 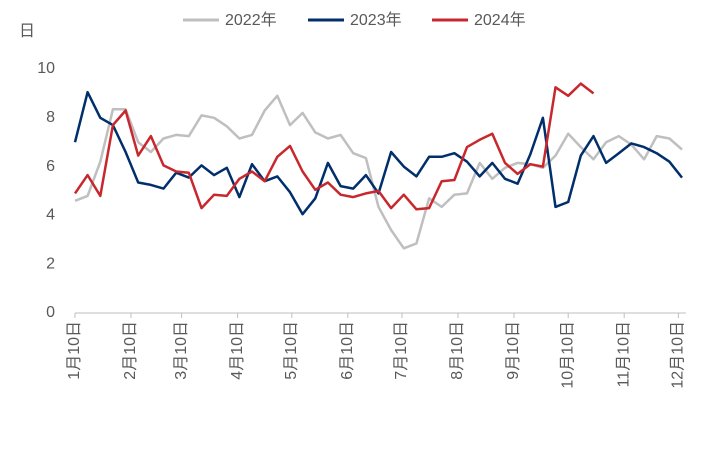 I want to click on y-tick-label: 8, so click(x=50, y=117).